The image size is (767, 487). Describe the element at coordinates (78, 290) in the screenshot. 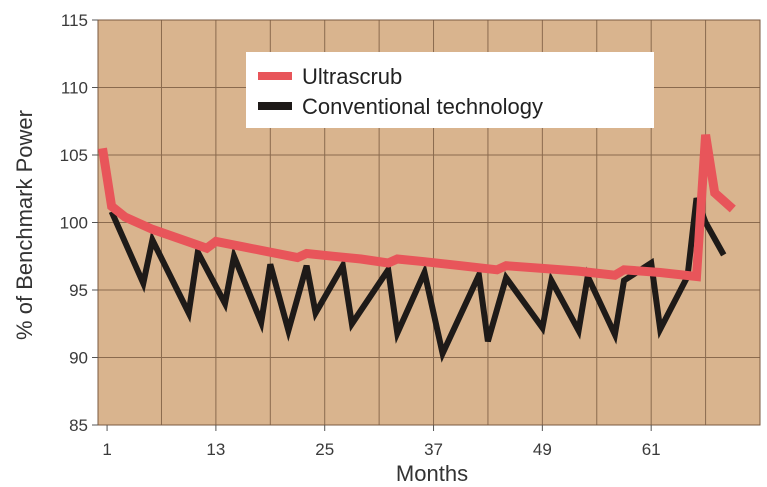

I see `y-tick-label: 95` at that location.